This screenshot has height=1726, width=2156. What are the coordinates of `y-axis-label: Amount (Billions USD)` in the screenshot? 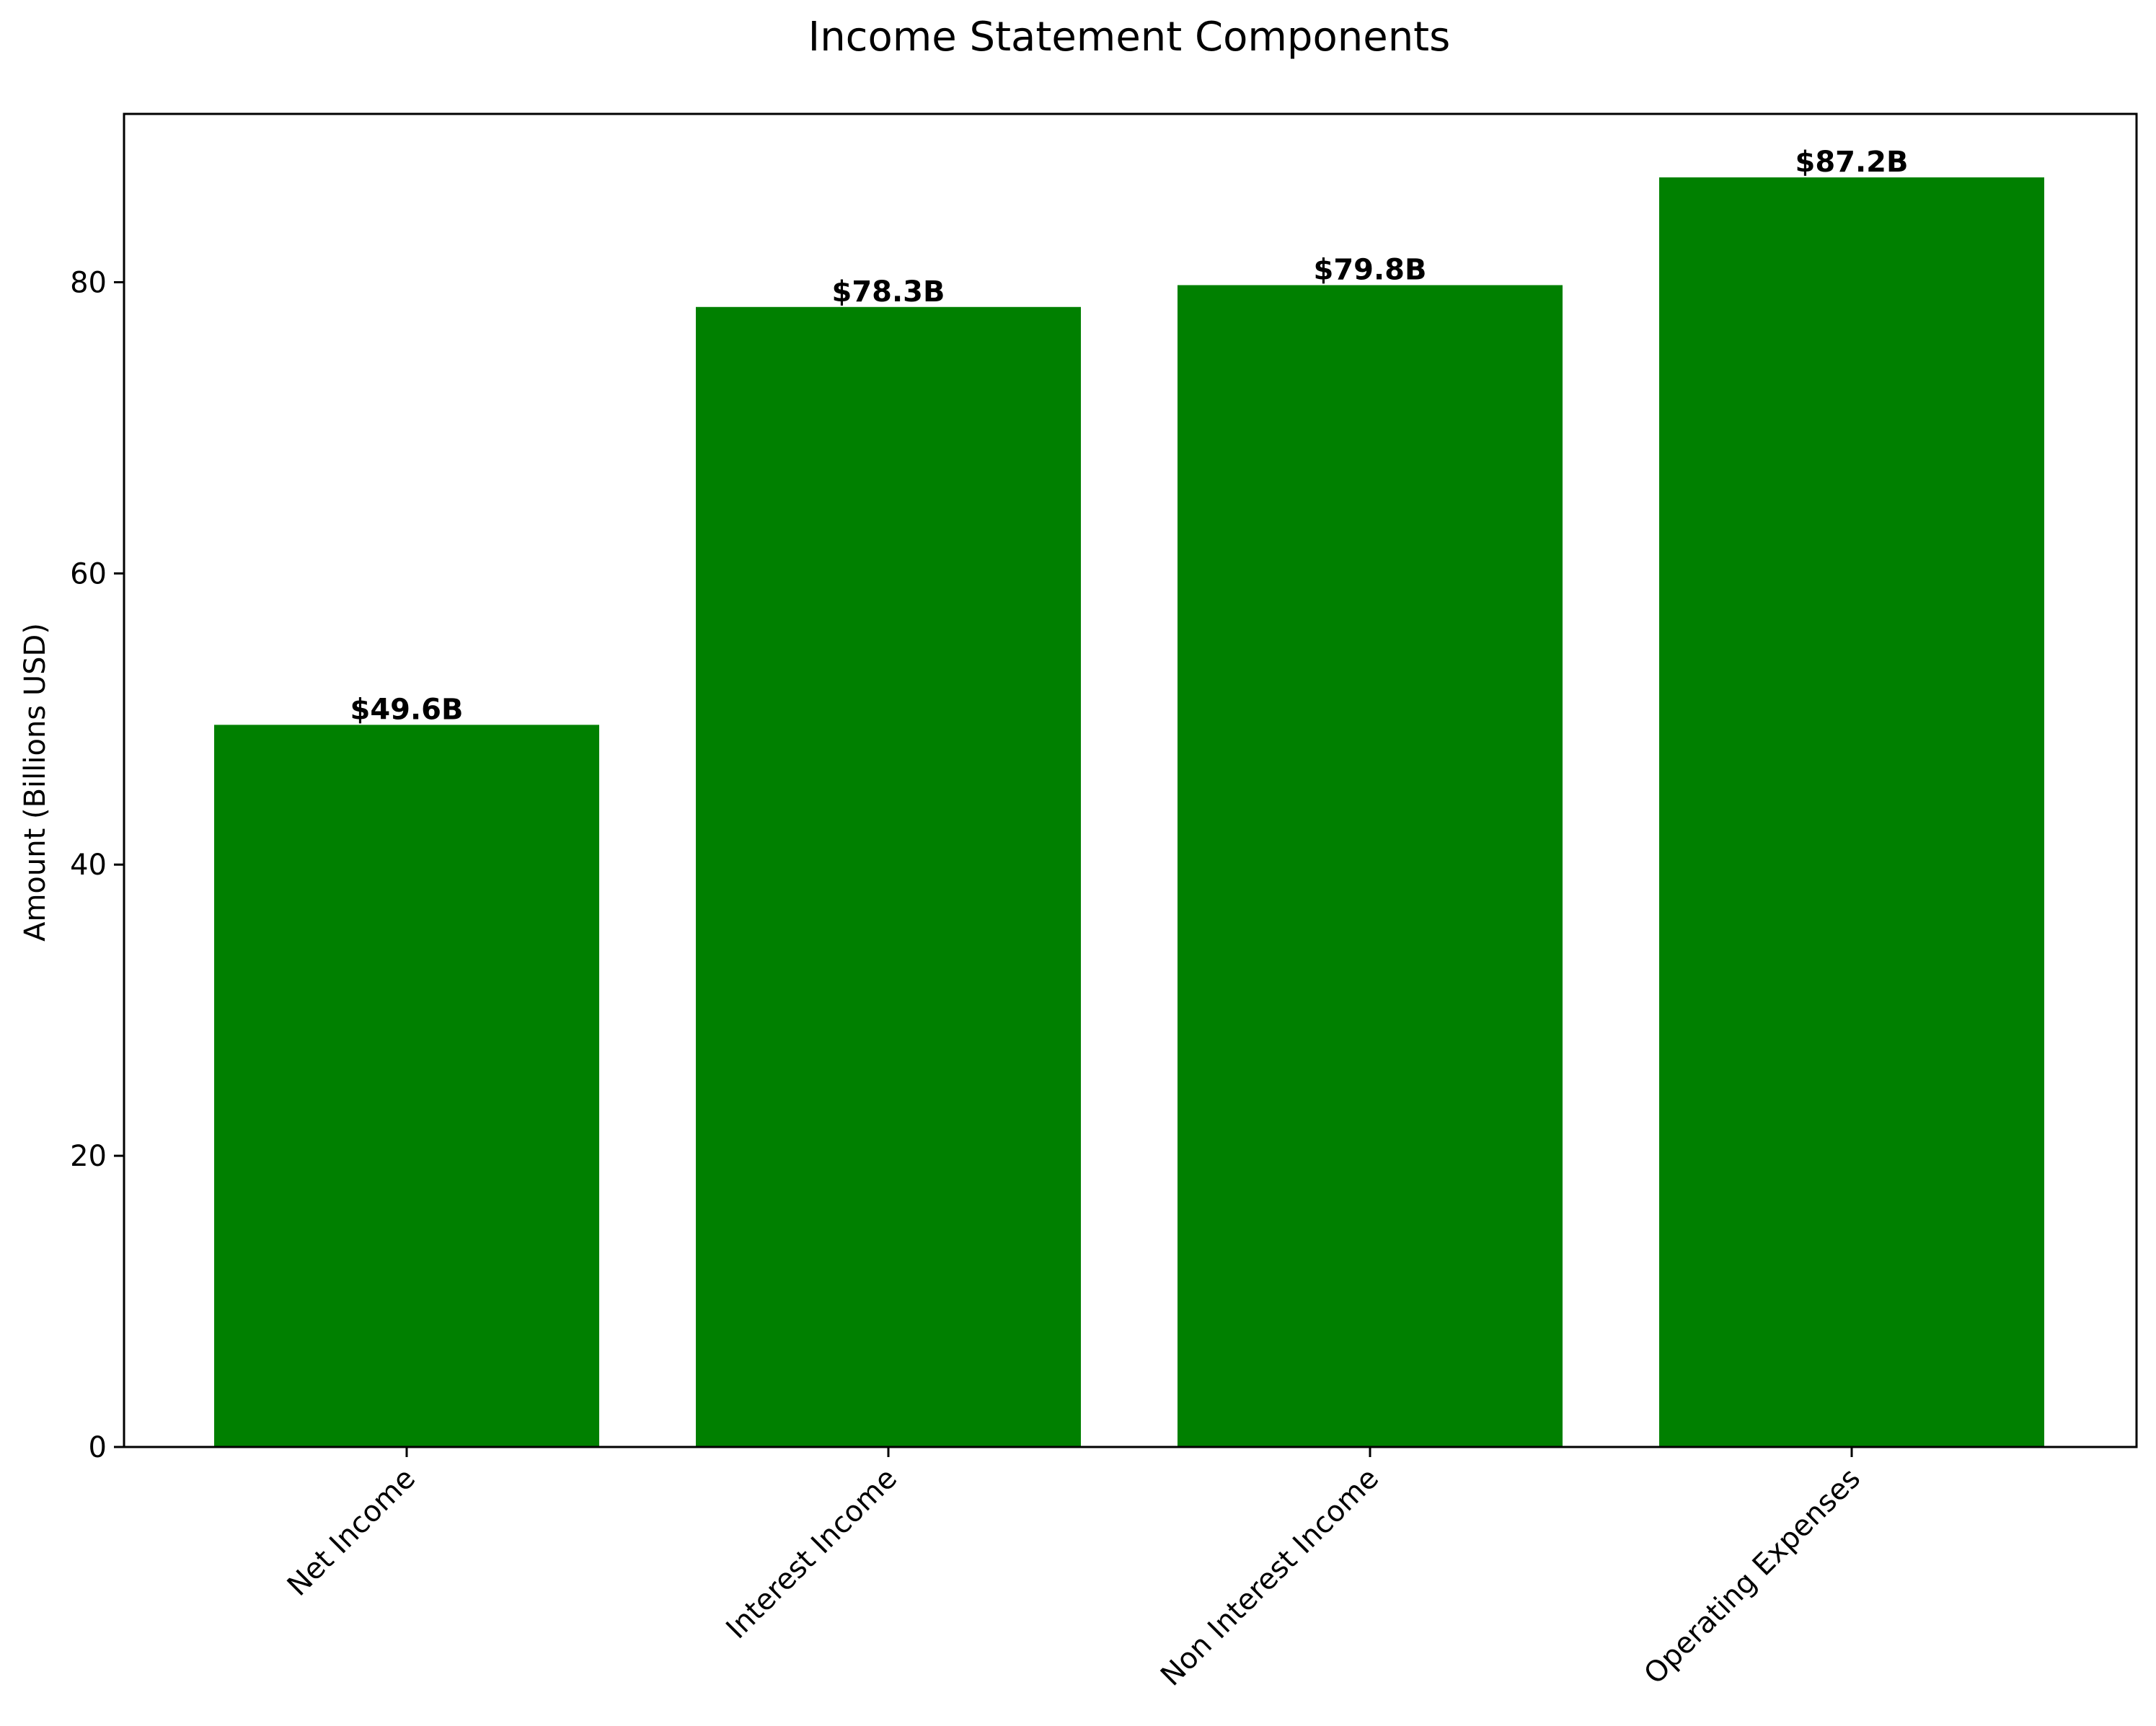 It's located at (35, 782).